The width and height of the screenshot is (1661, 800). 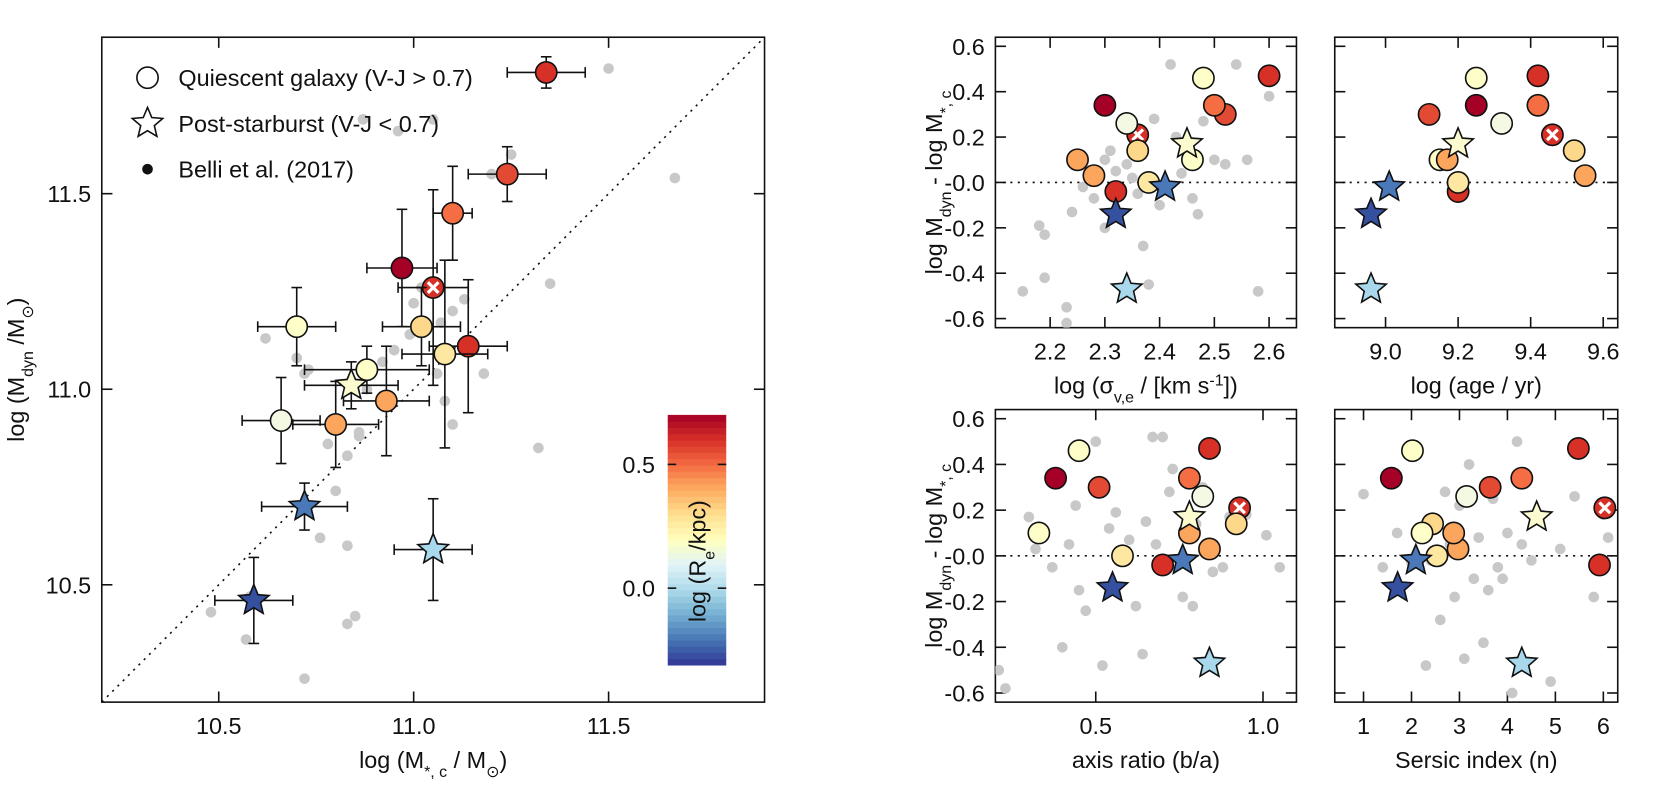 What do you see at coordinates (1084, 386) in the screenshot?
I see `label-text: log (σ` at bounding box center [1084, 386].